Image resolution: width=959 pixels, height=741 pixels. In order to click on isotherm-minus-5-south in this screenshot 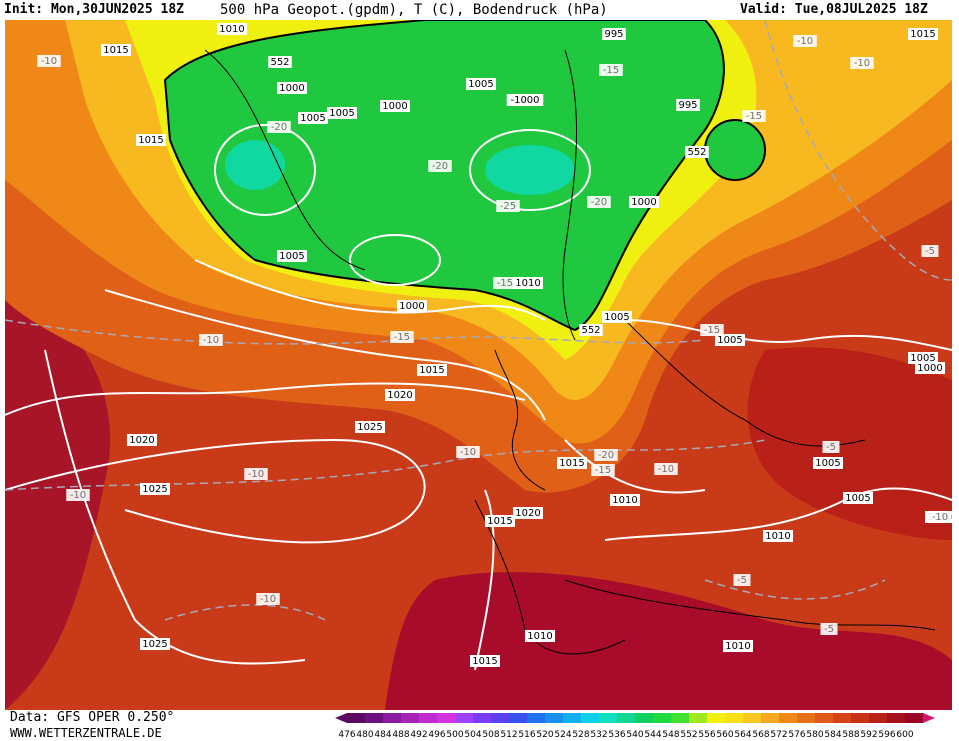, I will do `click(795, 589)`.